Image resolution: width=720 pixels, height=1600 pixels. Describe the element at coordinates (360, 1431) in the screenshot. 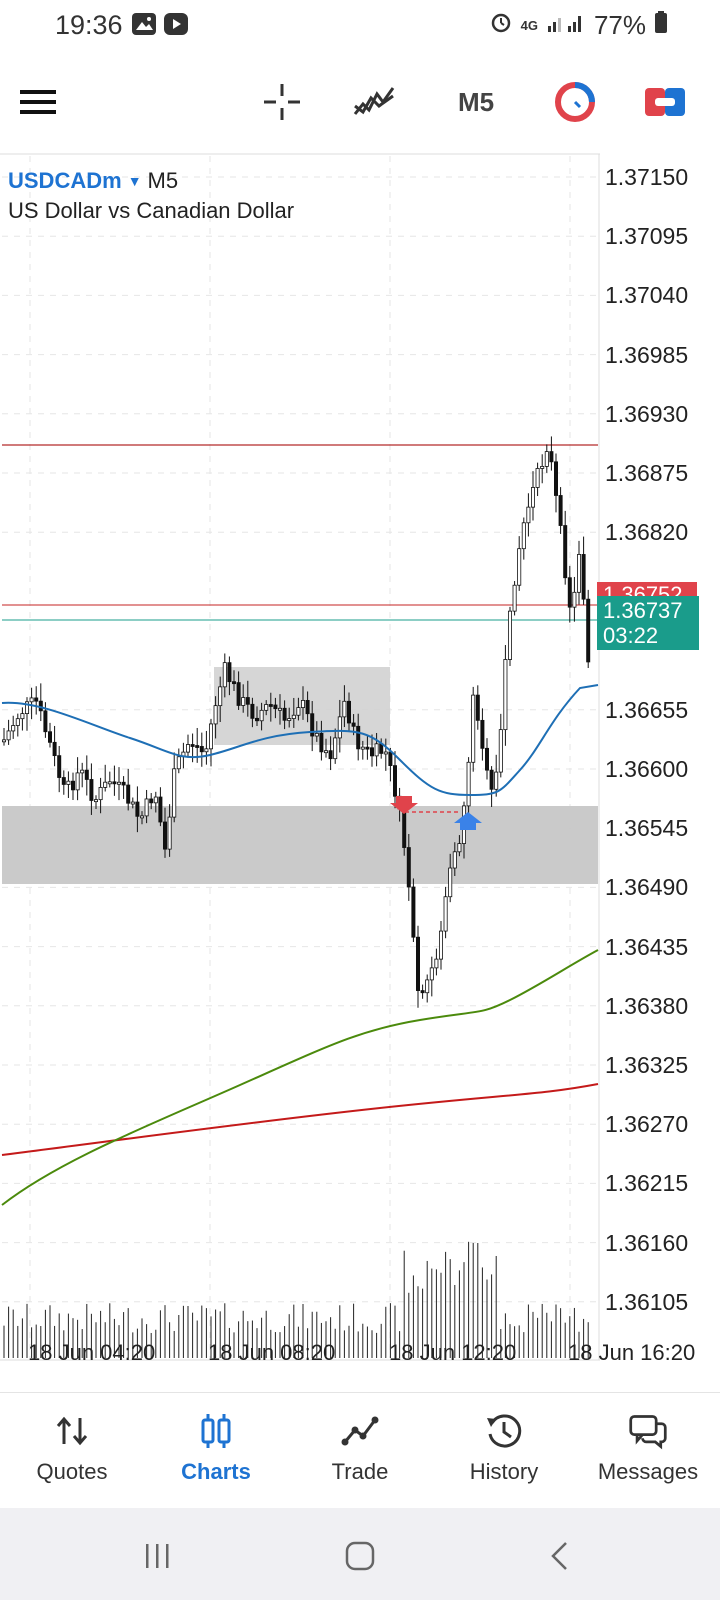

I see `trade-icon` at that location.